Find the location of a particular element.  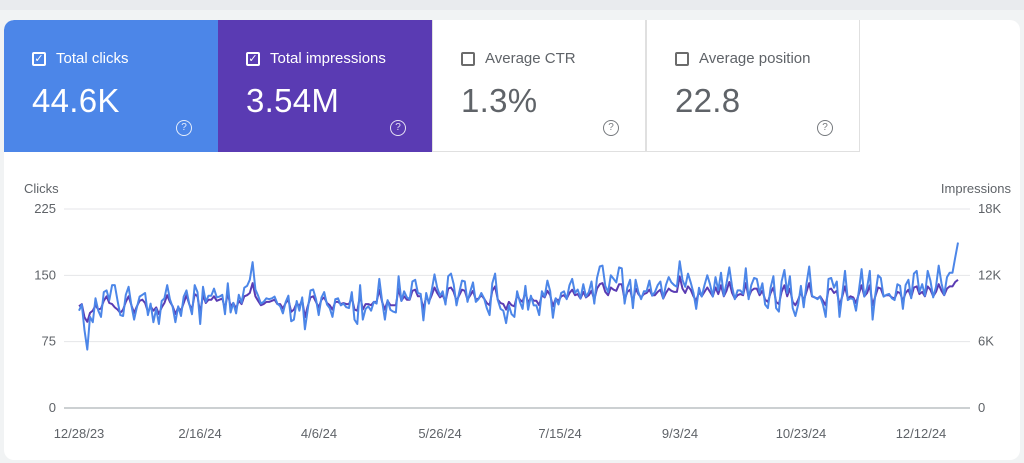

top-bar is located at coordinates (512, 5).